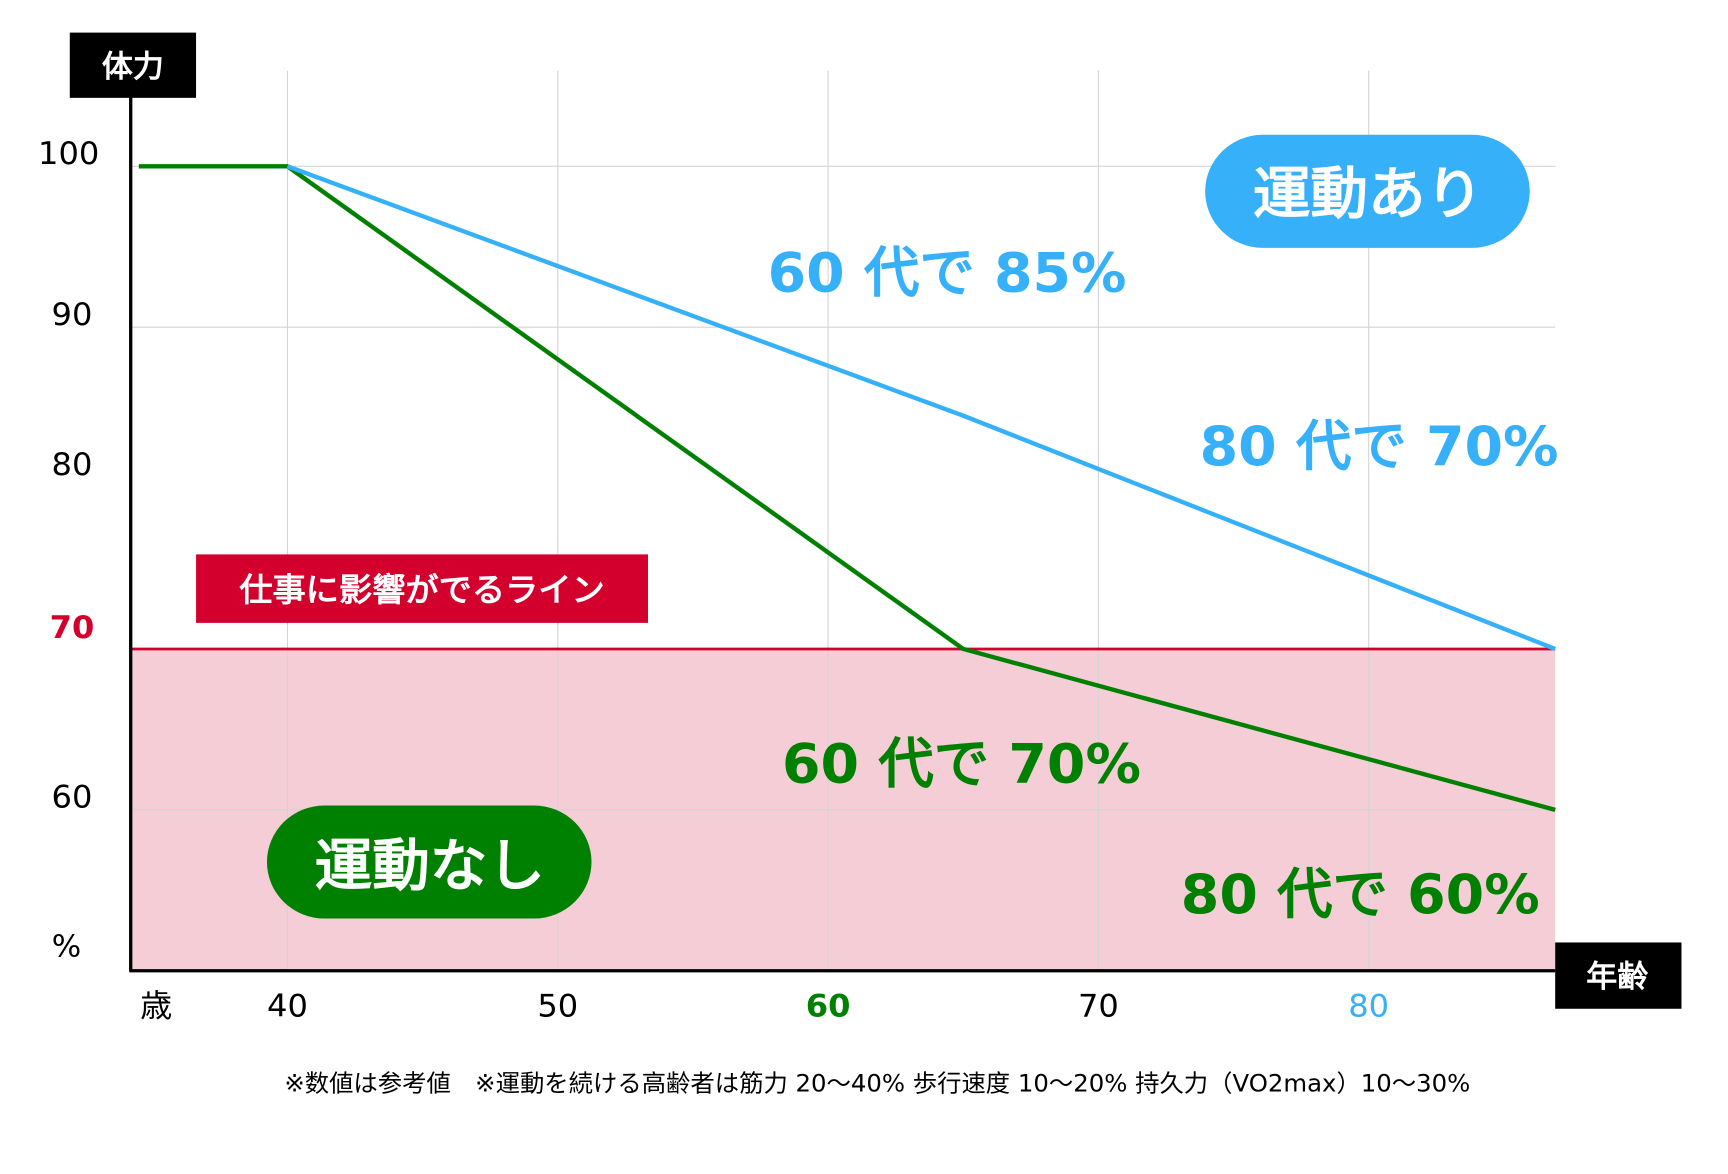 The image size is (1728, 1174). I want to click on y-tick-label: 60, so click(72, 797).